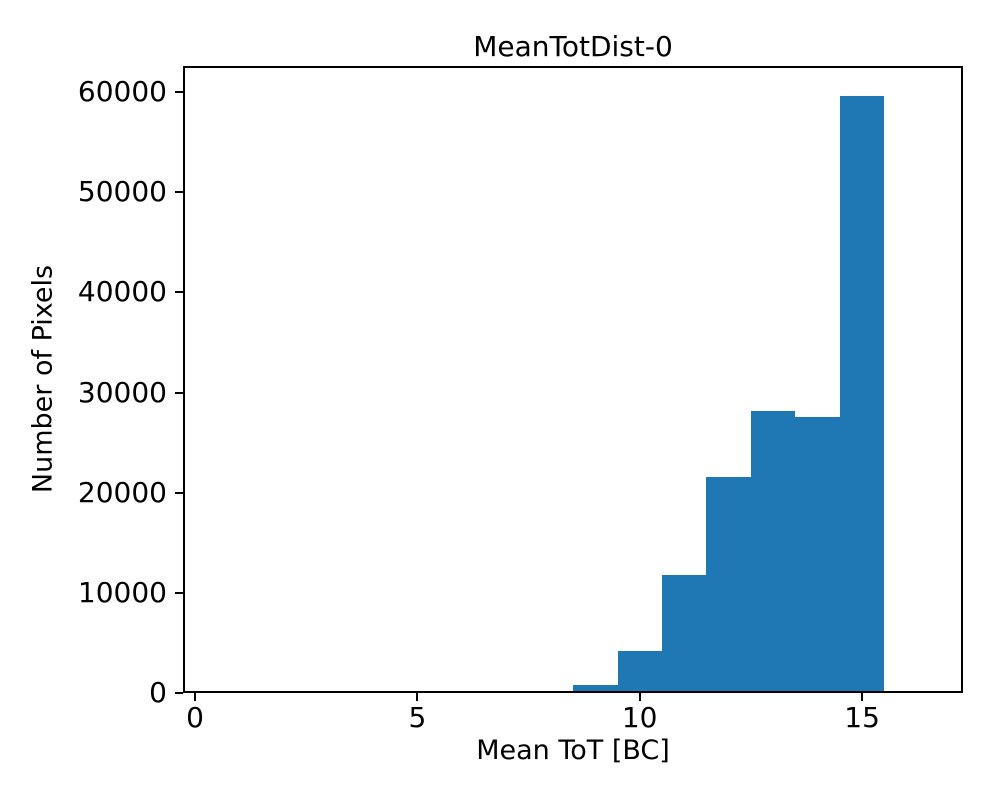 The height and width of the screenshot is (800, 1000). I want to click on y-axis-label: Number of Pixels, so click(43, 379).